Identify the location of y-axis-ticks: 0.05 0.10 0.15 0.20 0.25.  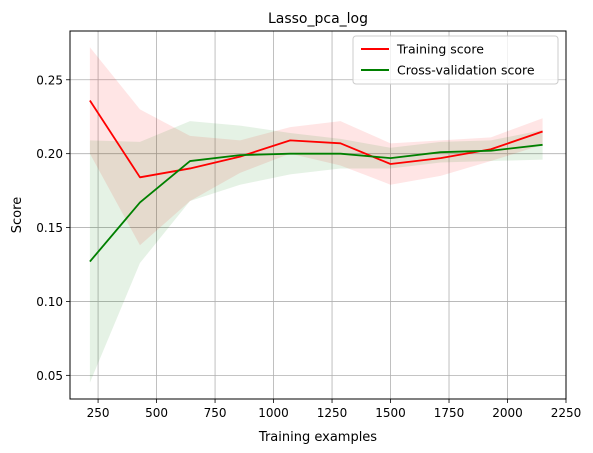
(53, 228).